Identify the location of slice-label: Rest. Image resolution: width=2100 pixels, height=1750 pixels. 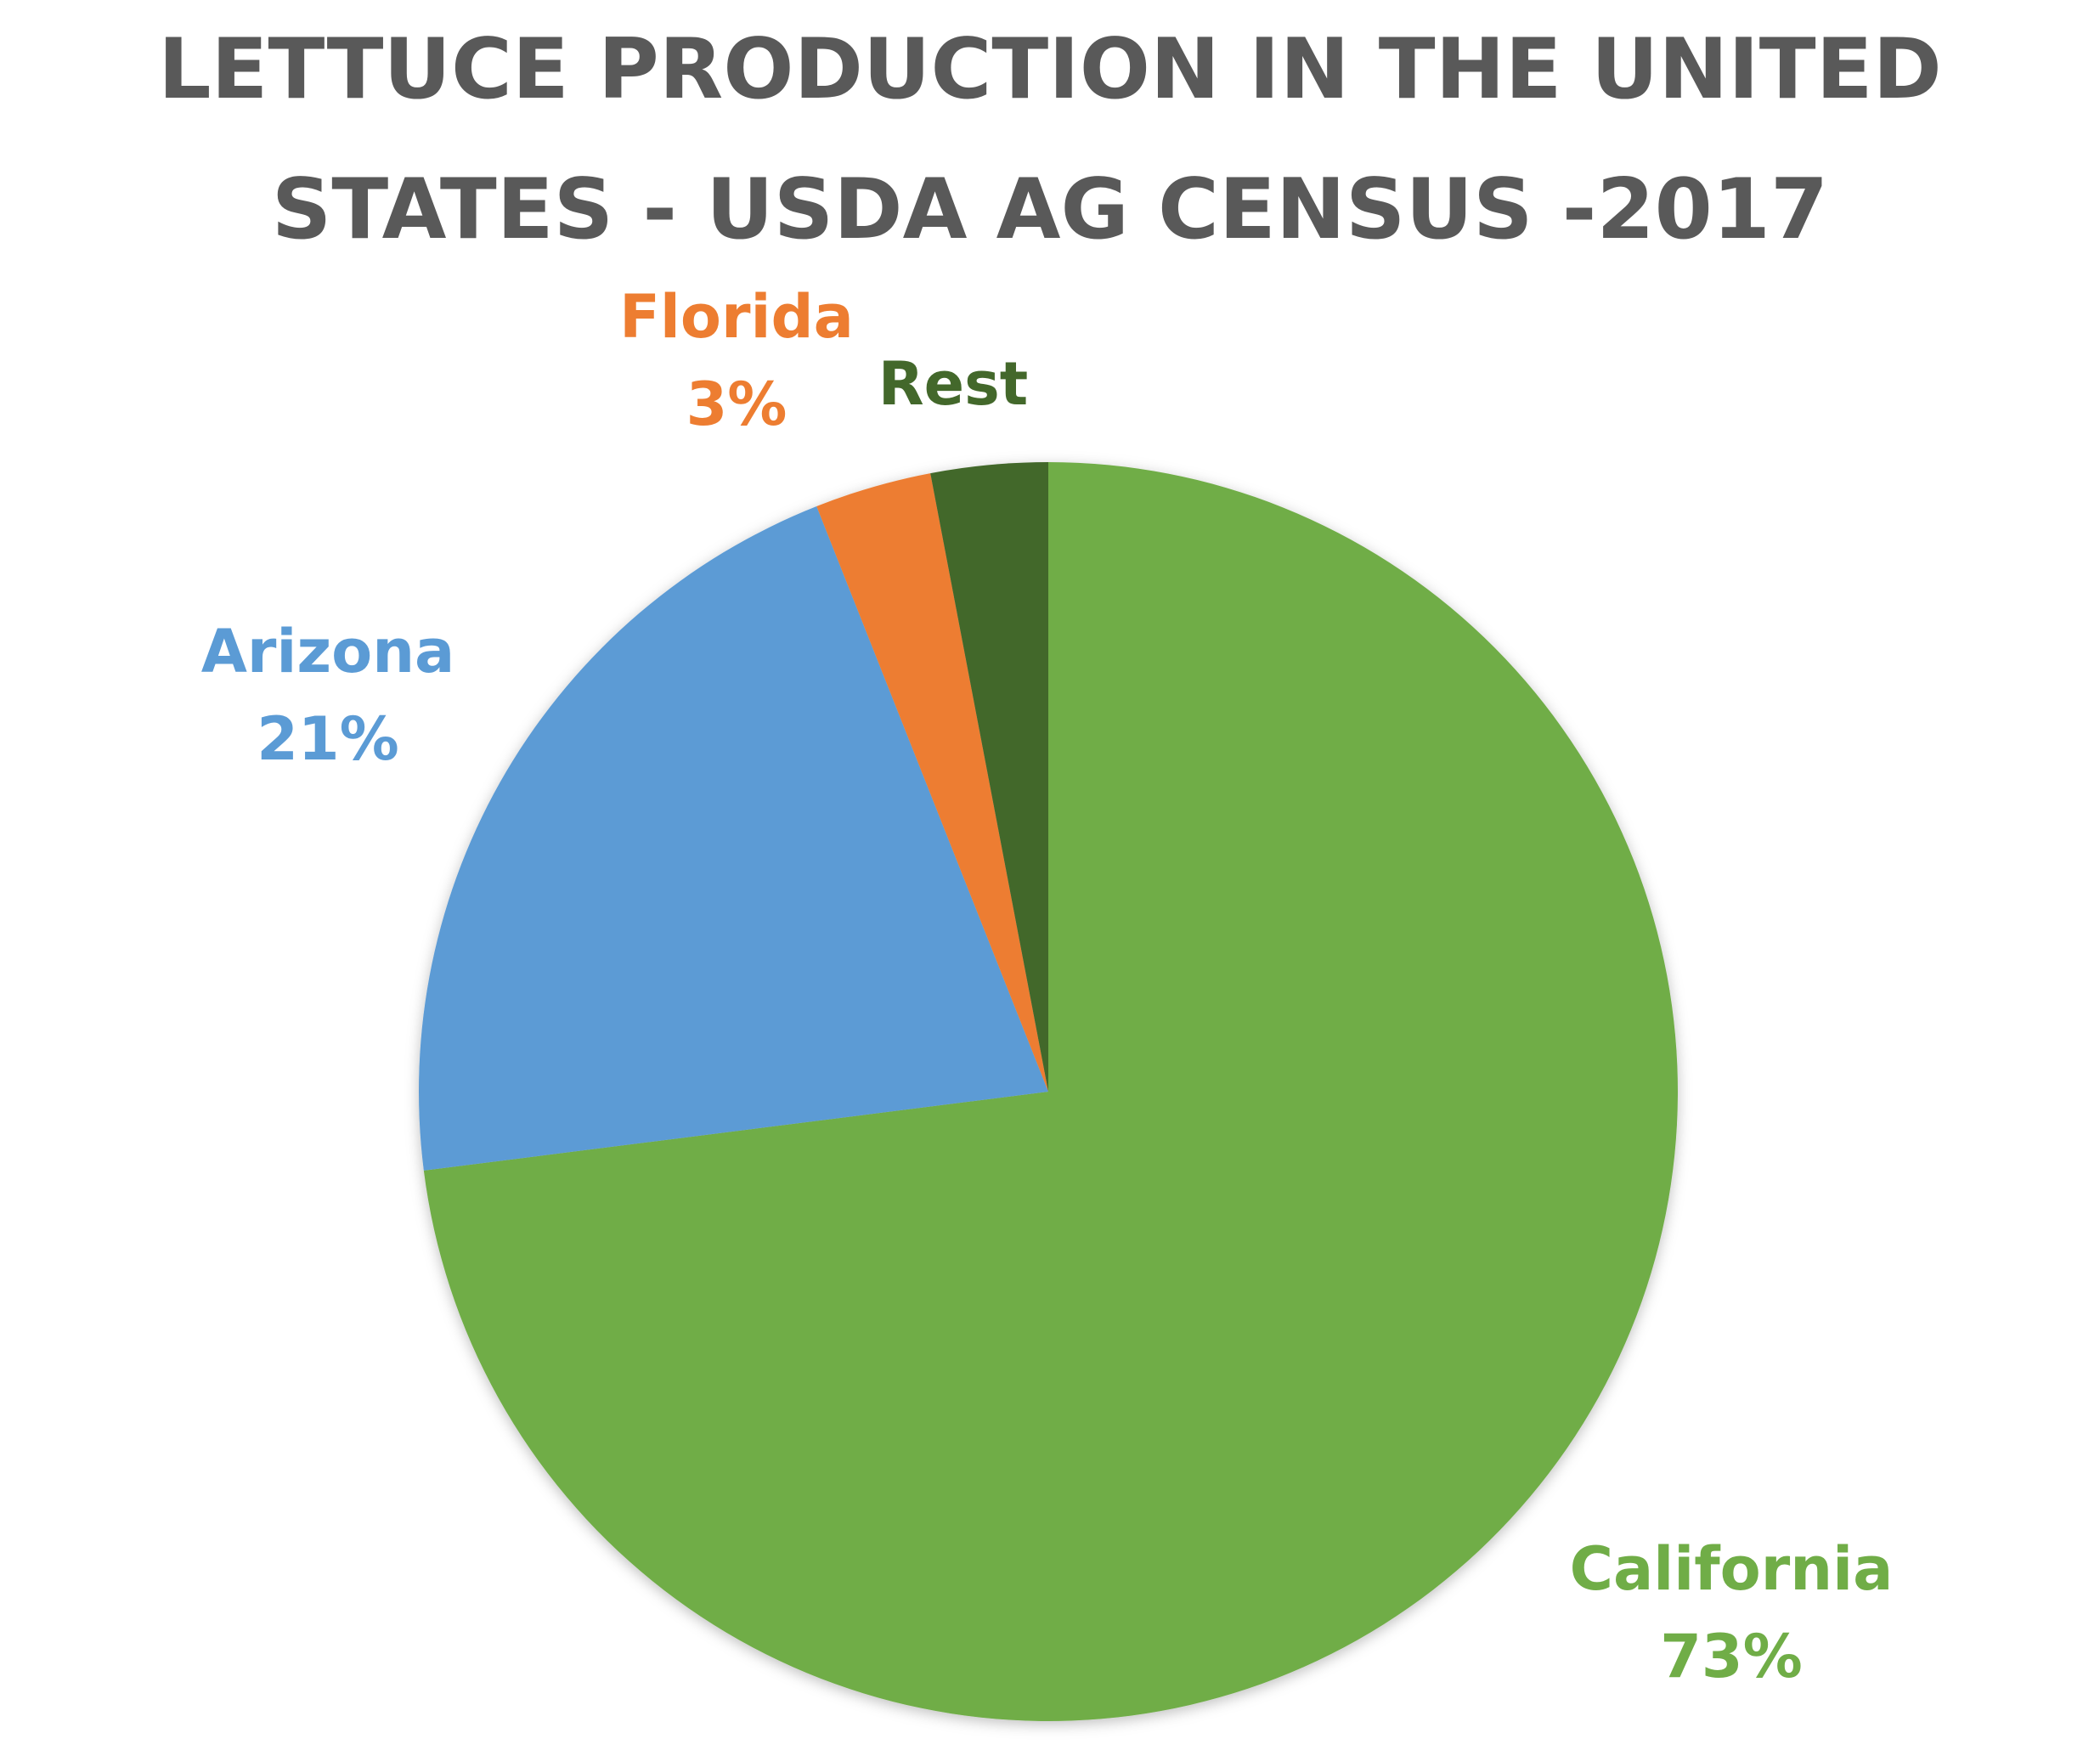
(953, 384).